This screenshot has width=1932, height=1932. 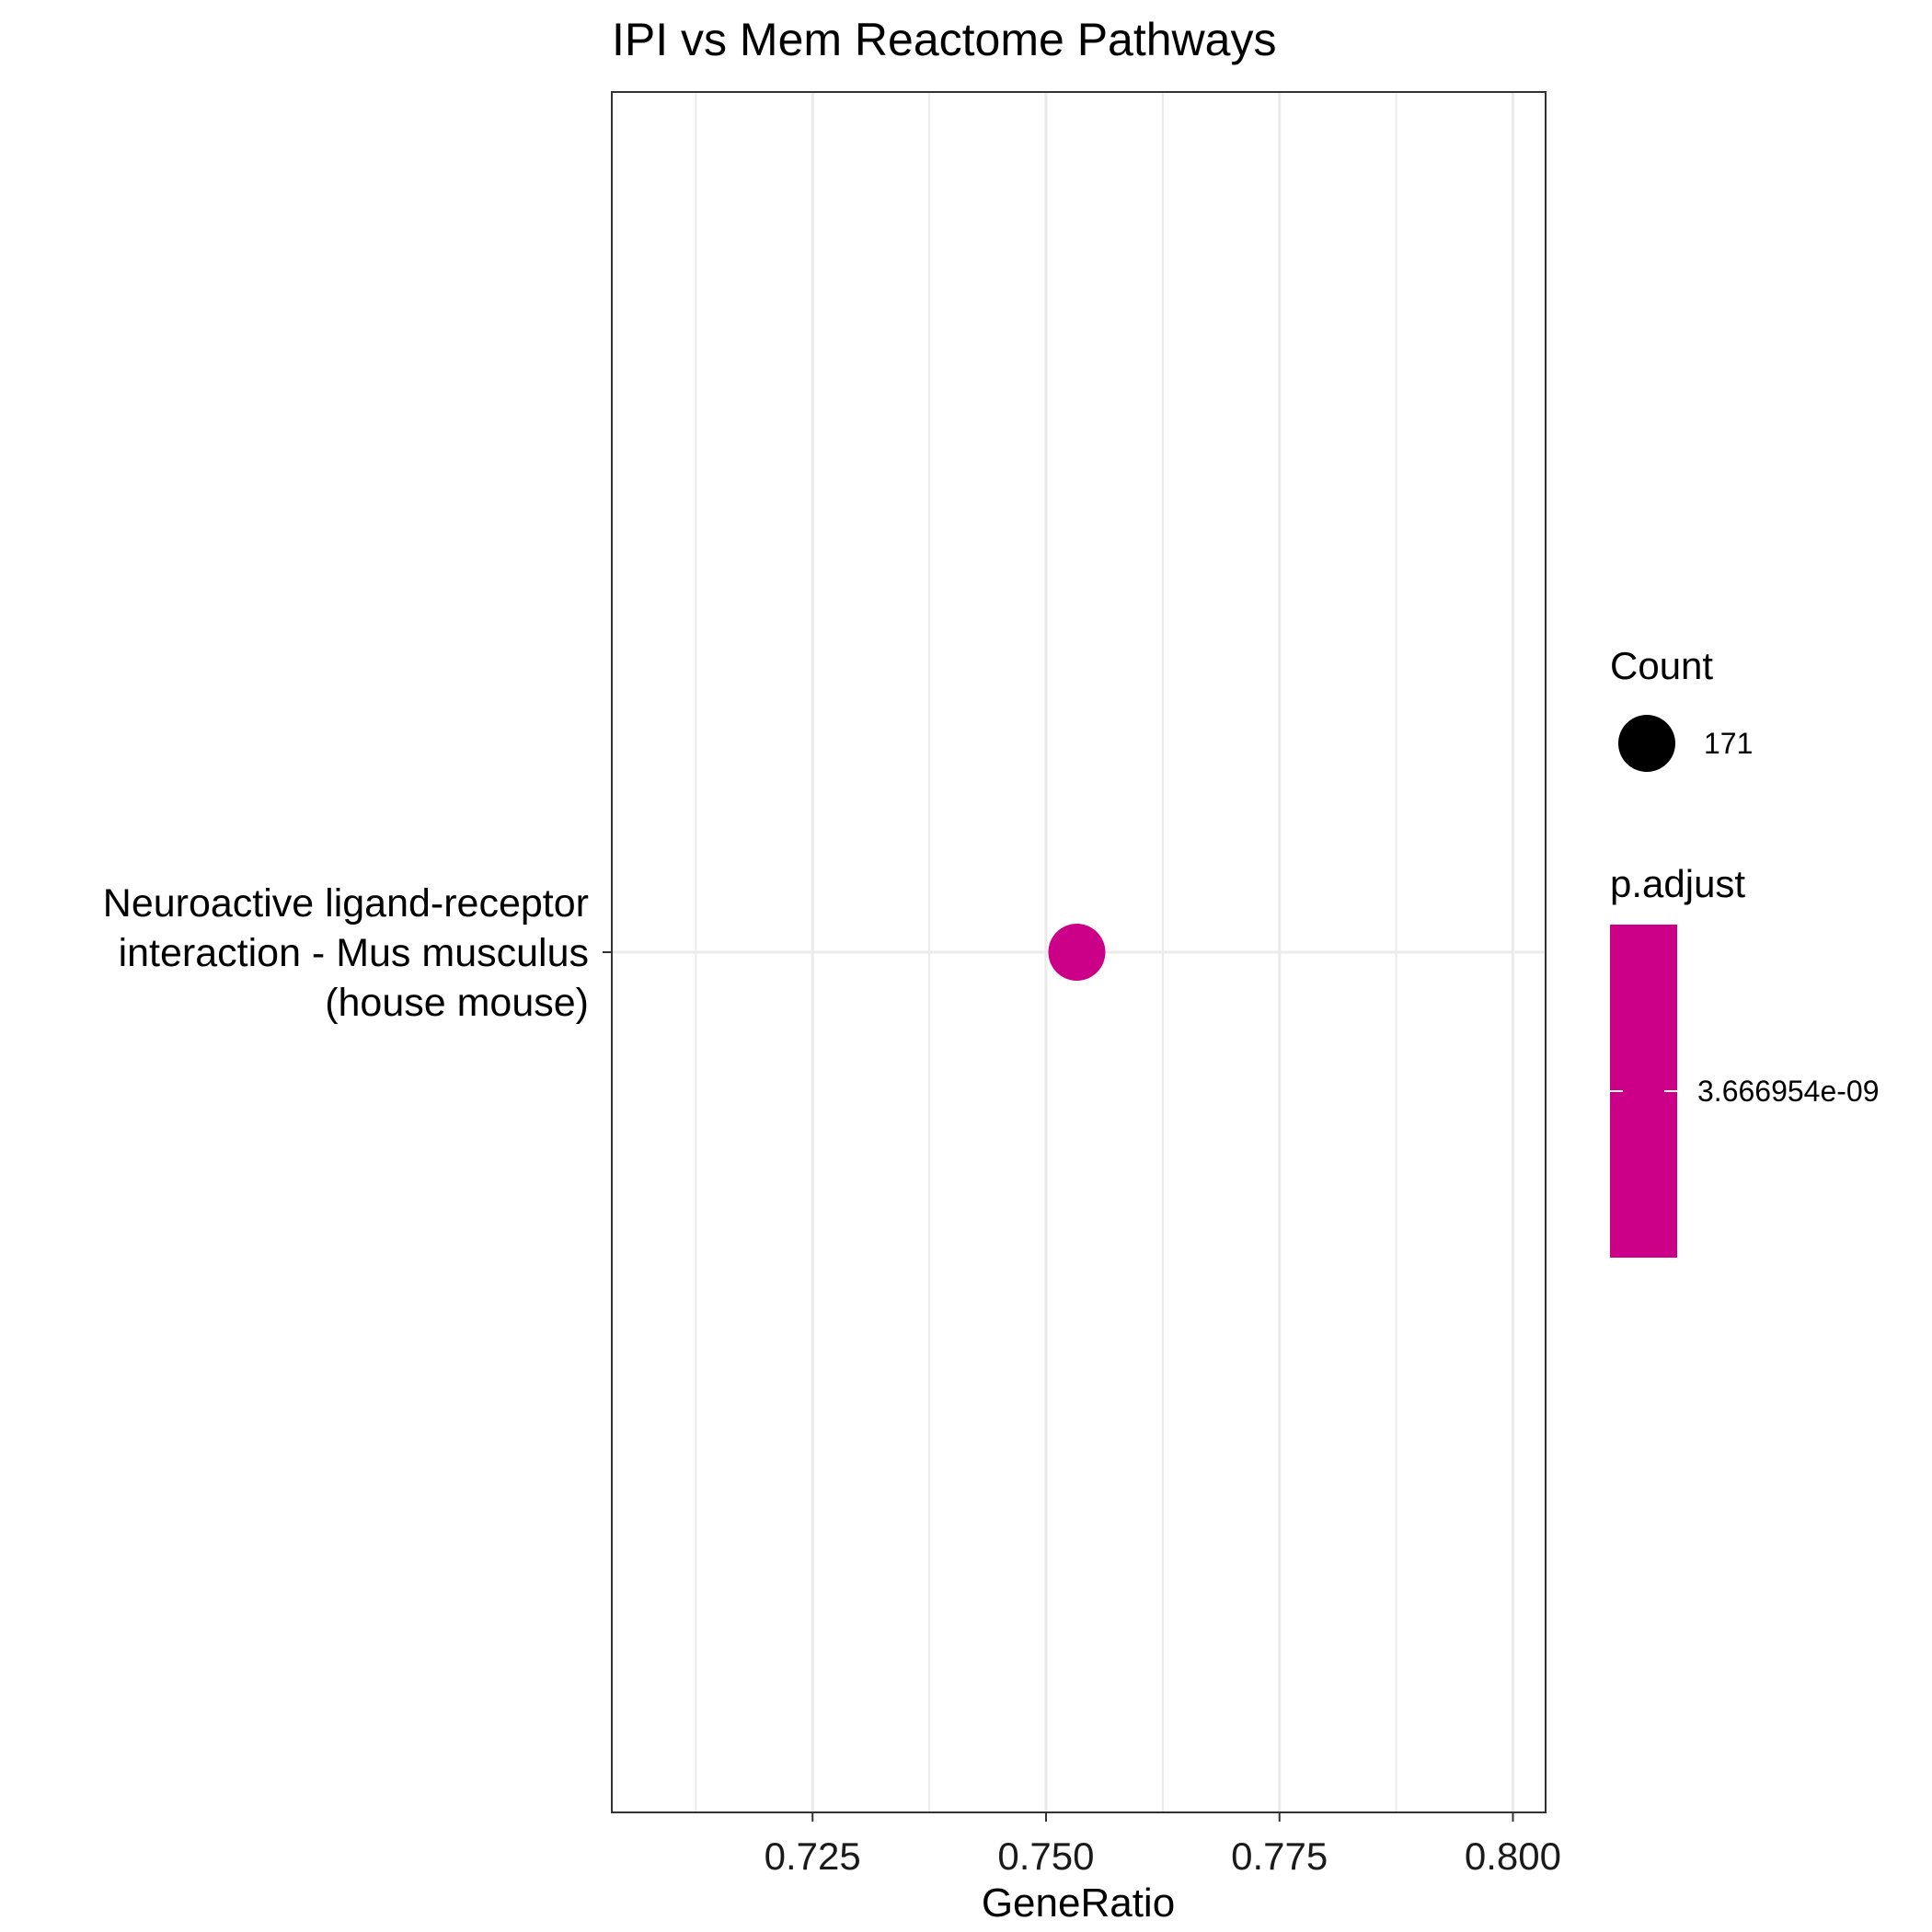 What do you see at coordinates (1661, 665) in the screenshot?
I see `legend-count-title: Count` at bounding box center [1661, 665].